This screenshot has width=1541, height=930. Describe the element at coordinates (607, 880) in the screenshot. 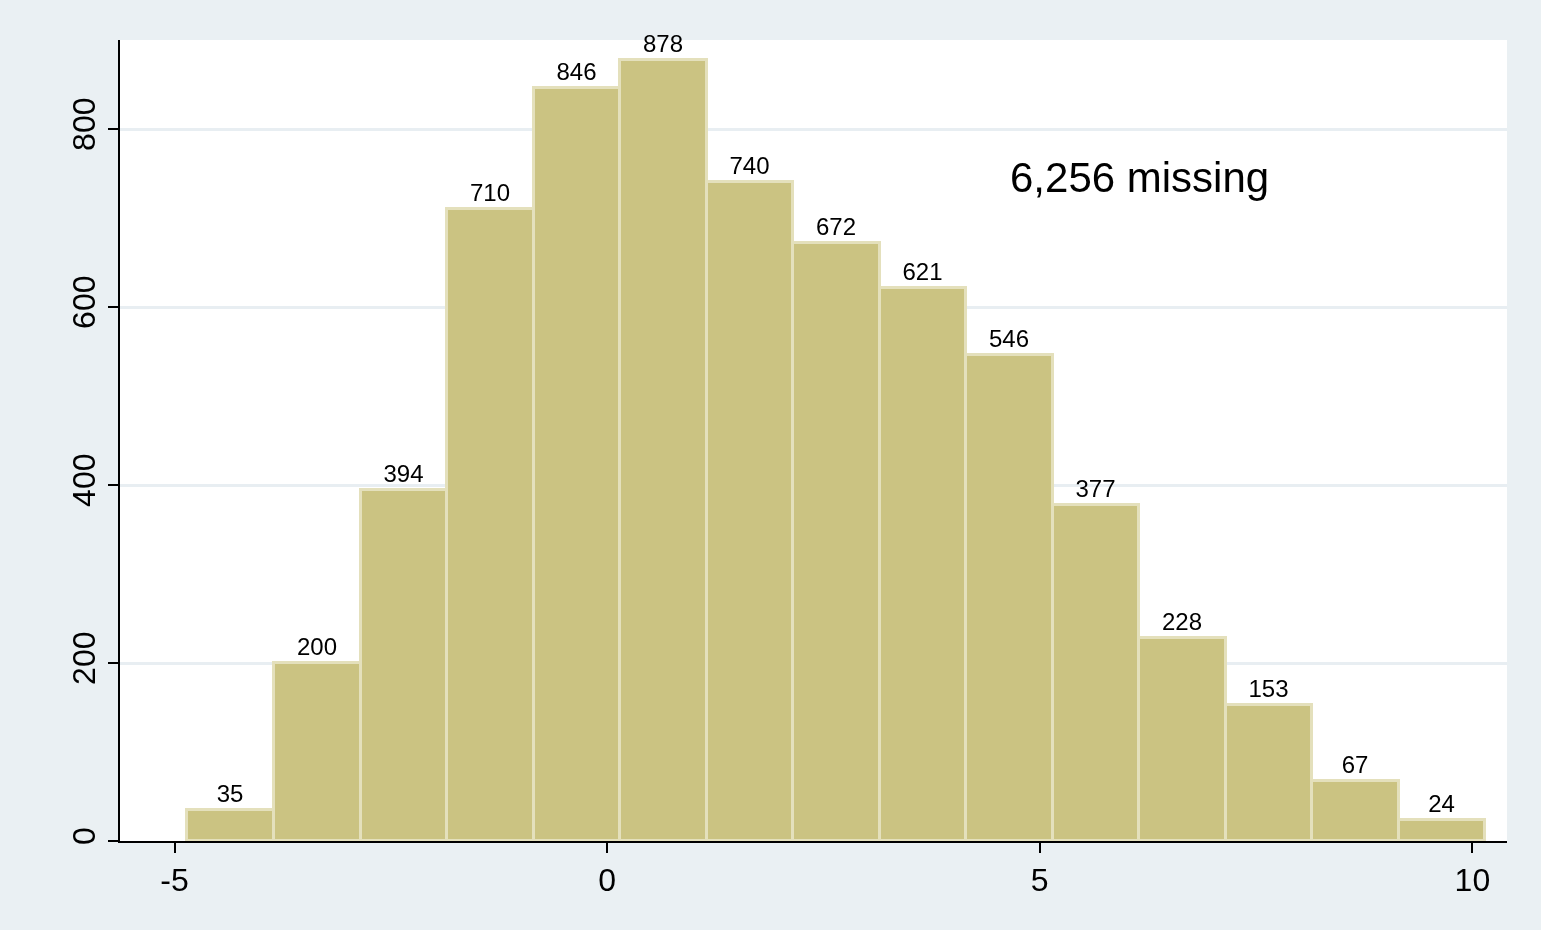

I see `x-tick-label: 0` at that location.